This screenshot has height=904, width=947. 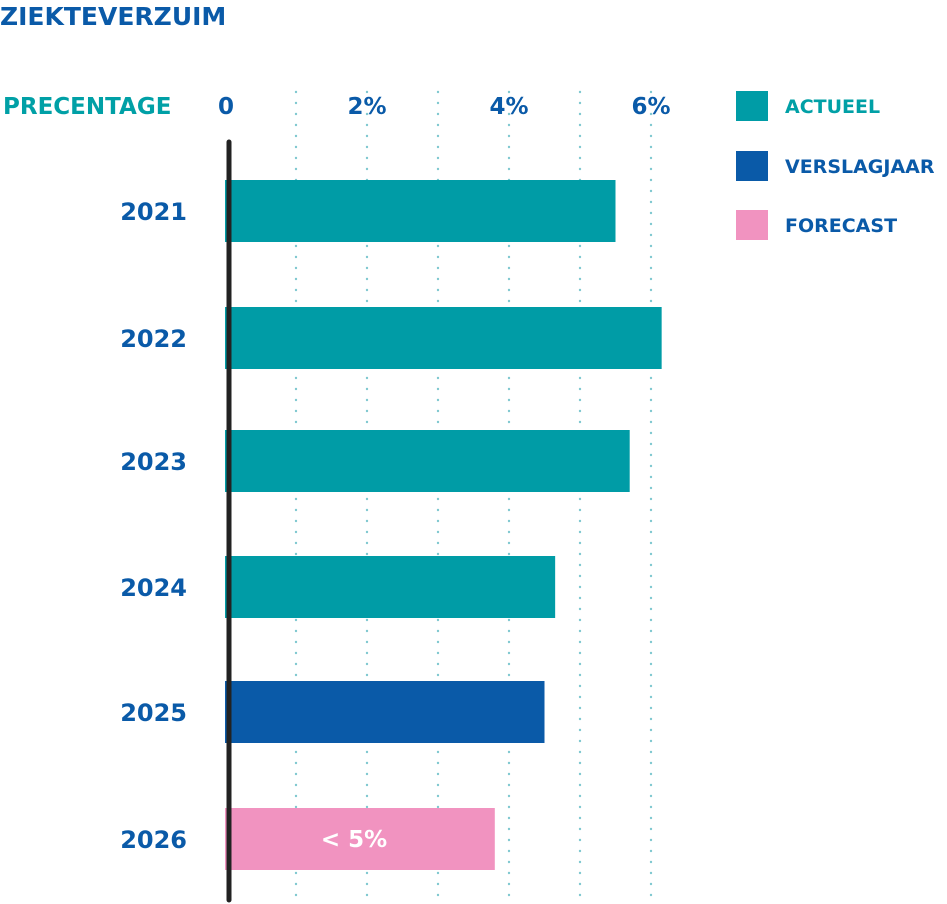 I want to click on legend-swatch-verslagjaar, so click(x=752, y=166).